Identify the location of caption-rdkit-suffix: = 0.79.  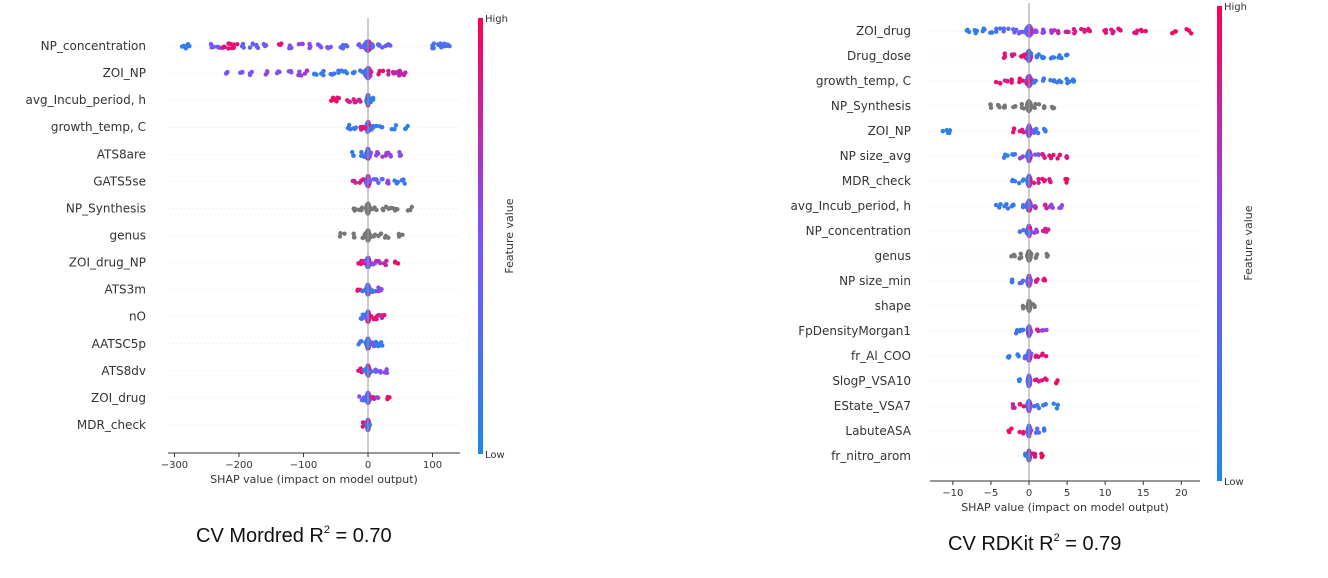
(1090, 544).